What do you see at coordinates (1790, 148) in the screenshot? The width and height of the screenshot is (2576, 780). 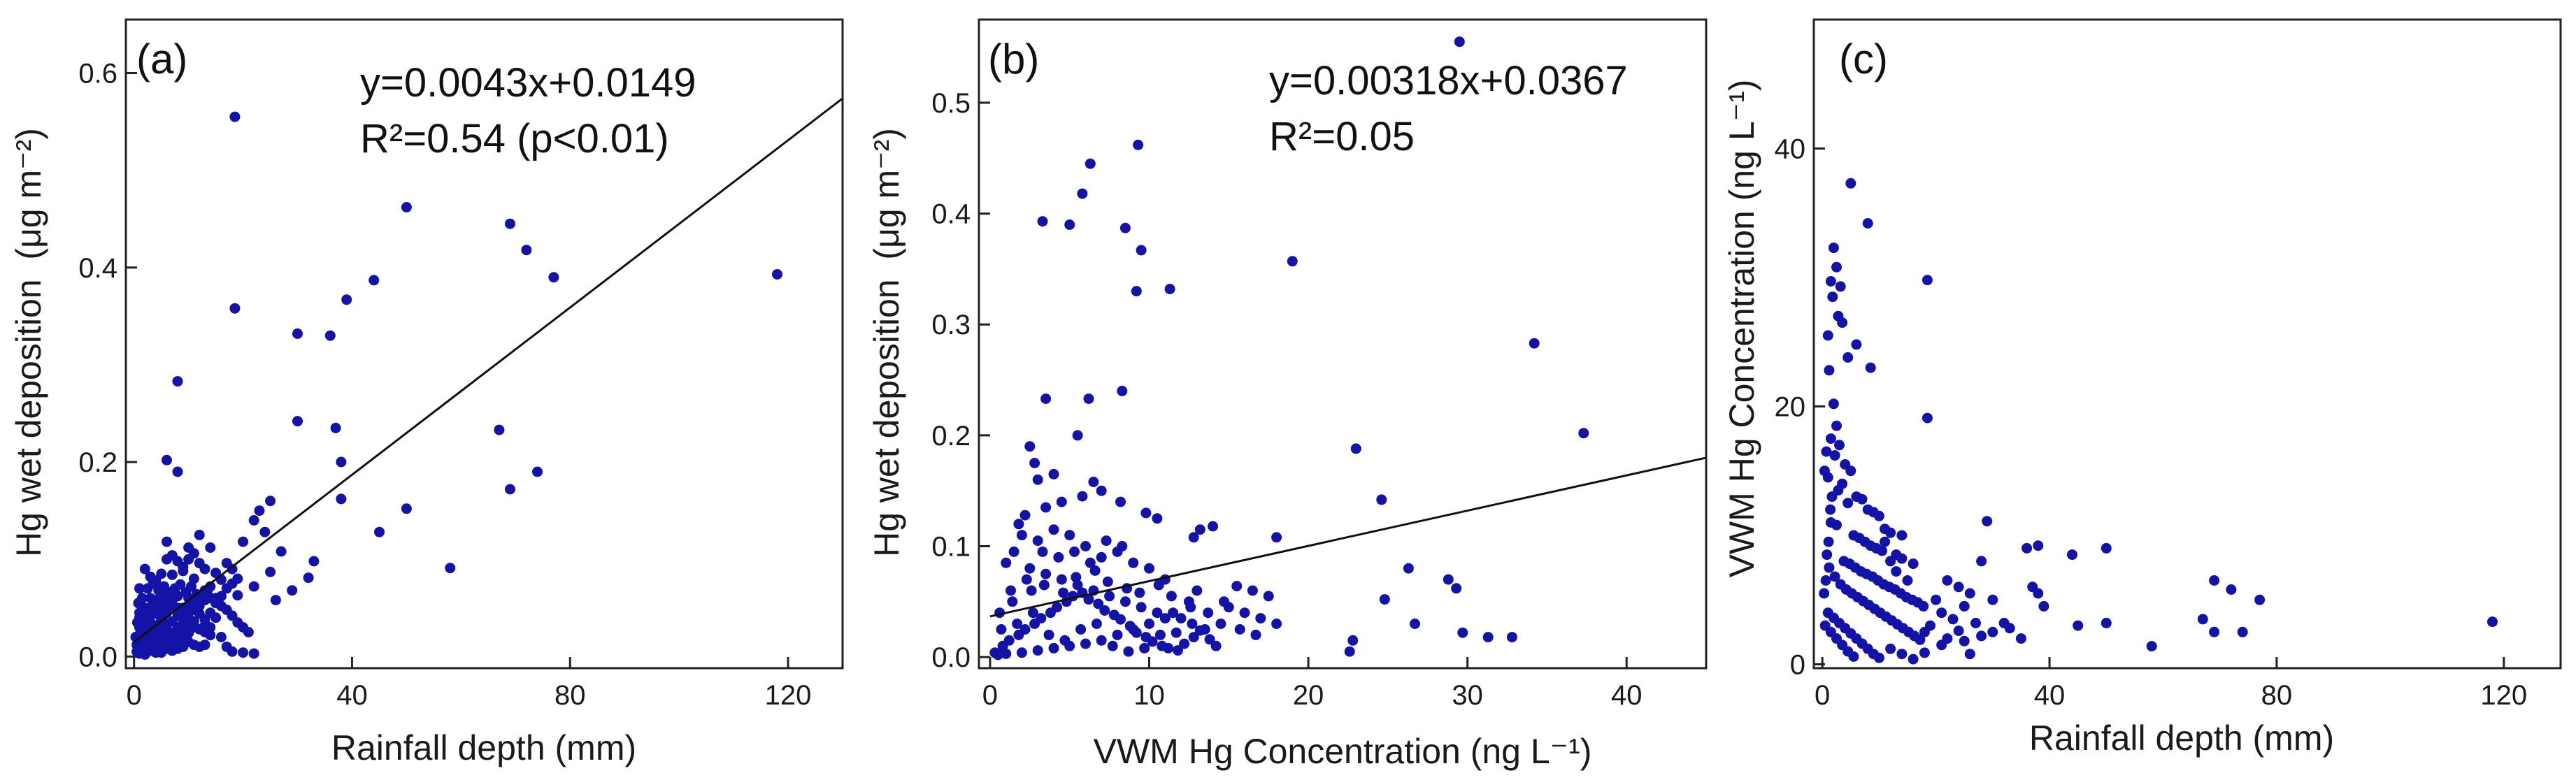 I see `y-tick-label: 40` at bounding box center [1790, 148].